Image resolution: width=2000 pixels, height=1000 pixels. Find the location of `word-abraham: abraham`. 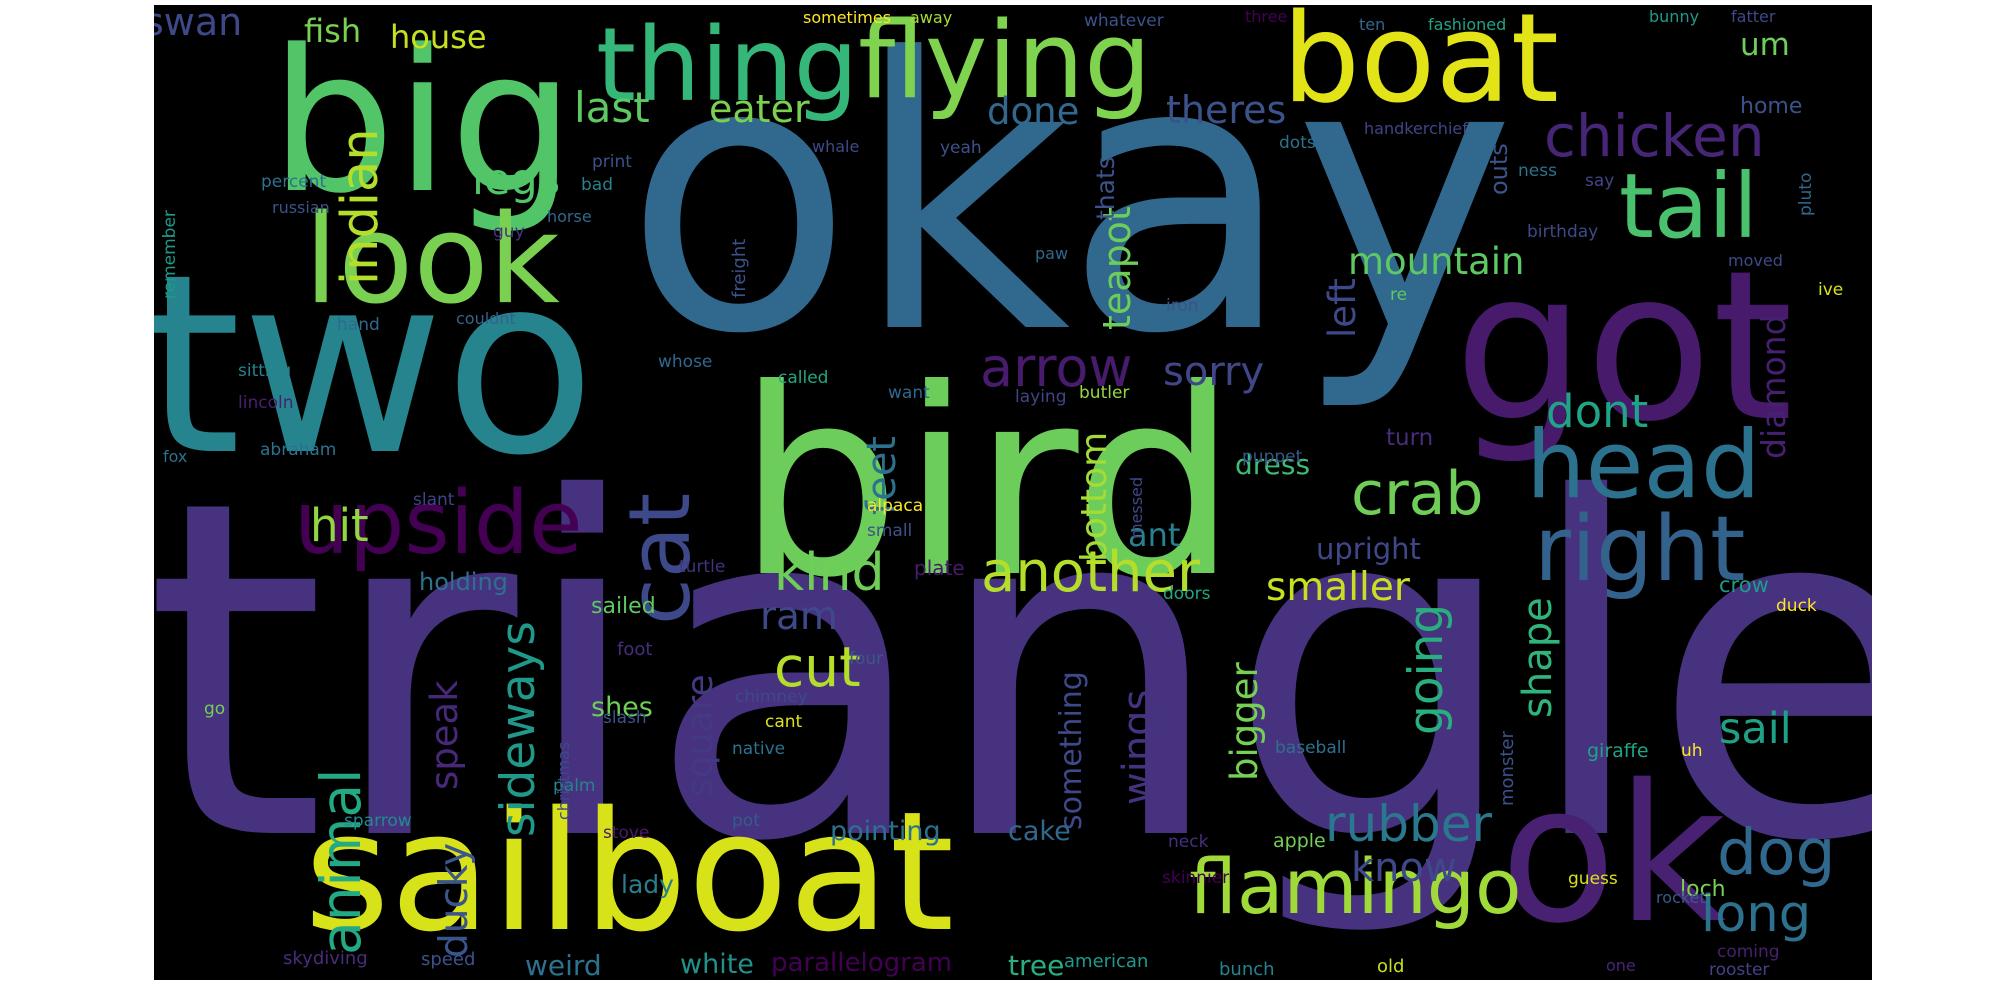

word-abraham: abraham is located at coordinates (298, 450).